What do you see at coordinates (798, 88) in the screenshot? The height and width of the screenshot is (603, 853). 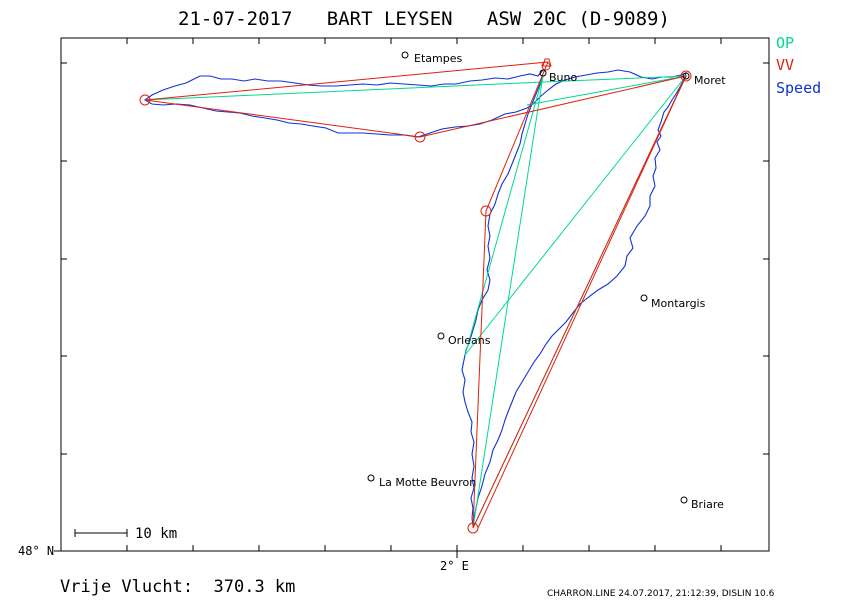 I see `legend-speed: Speed` at bounding box center [798, 88].